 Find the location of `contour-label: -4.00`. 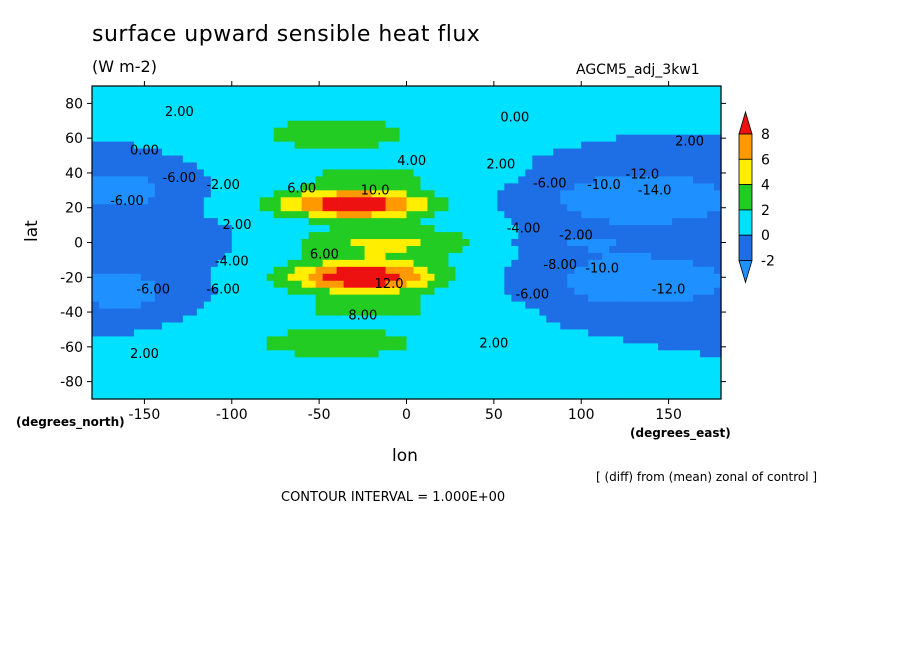

contour-label: -4.00 is located at coordinates (232, 262).